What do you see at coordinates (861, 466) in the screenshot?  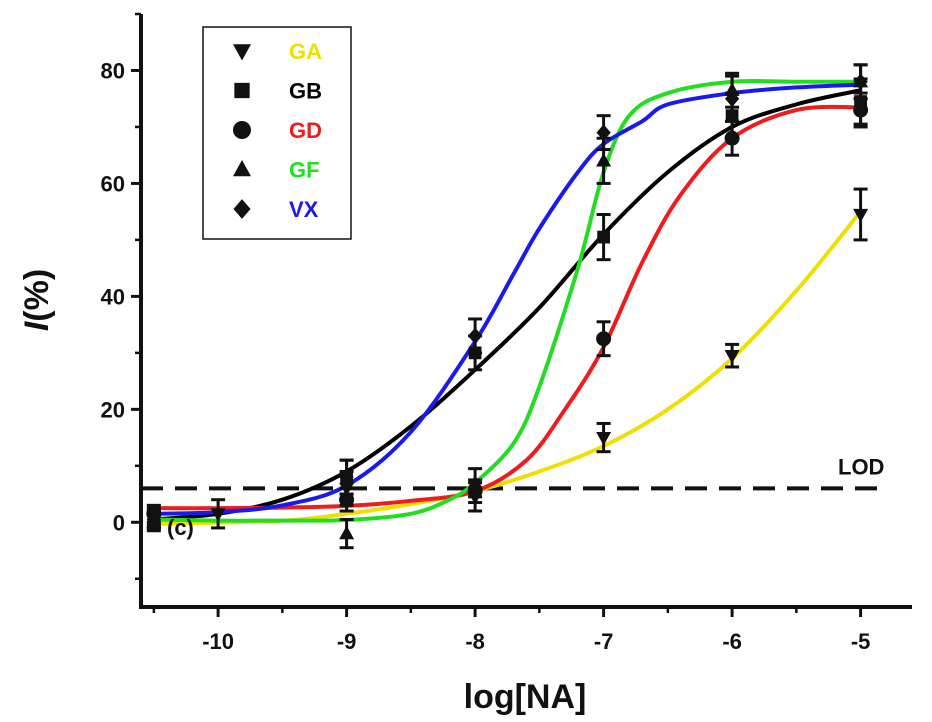 I see `lod-label: LOD` at bounding box center [861, 466].